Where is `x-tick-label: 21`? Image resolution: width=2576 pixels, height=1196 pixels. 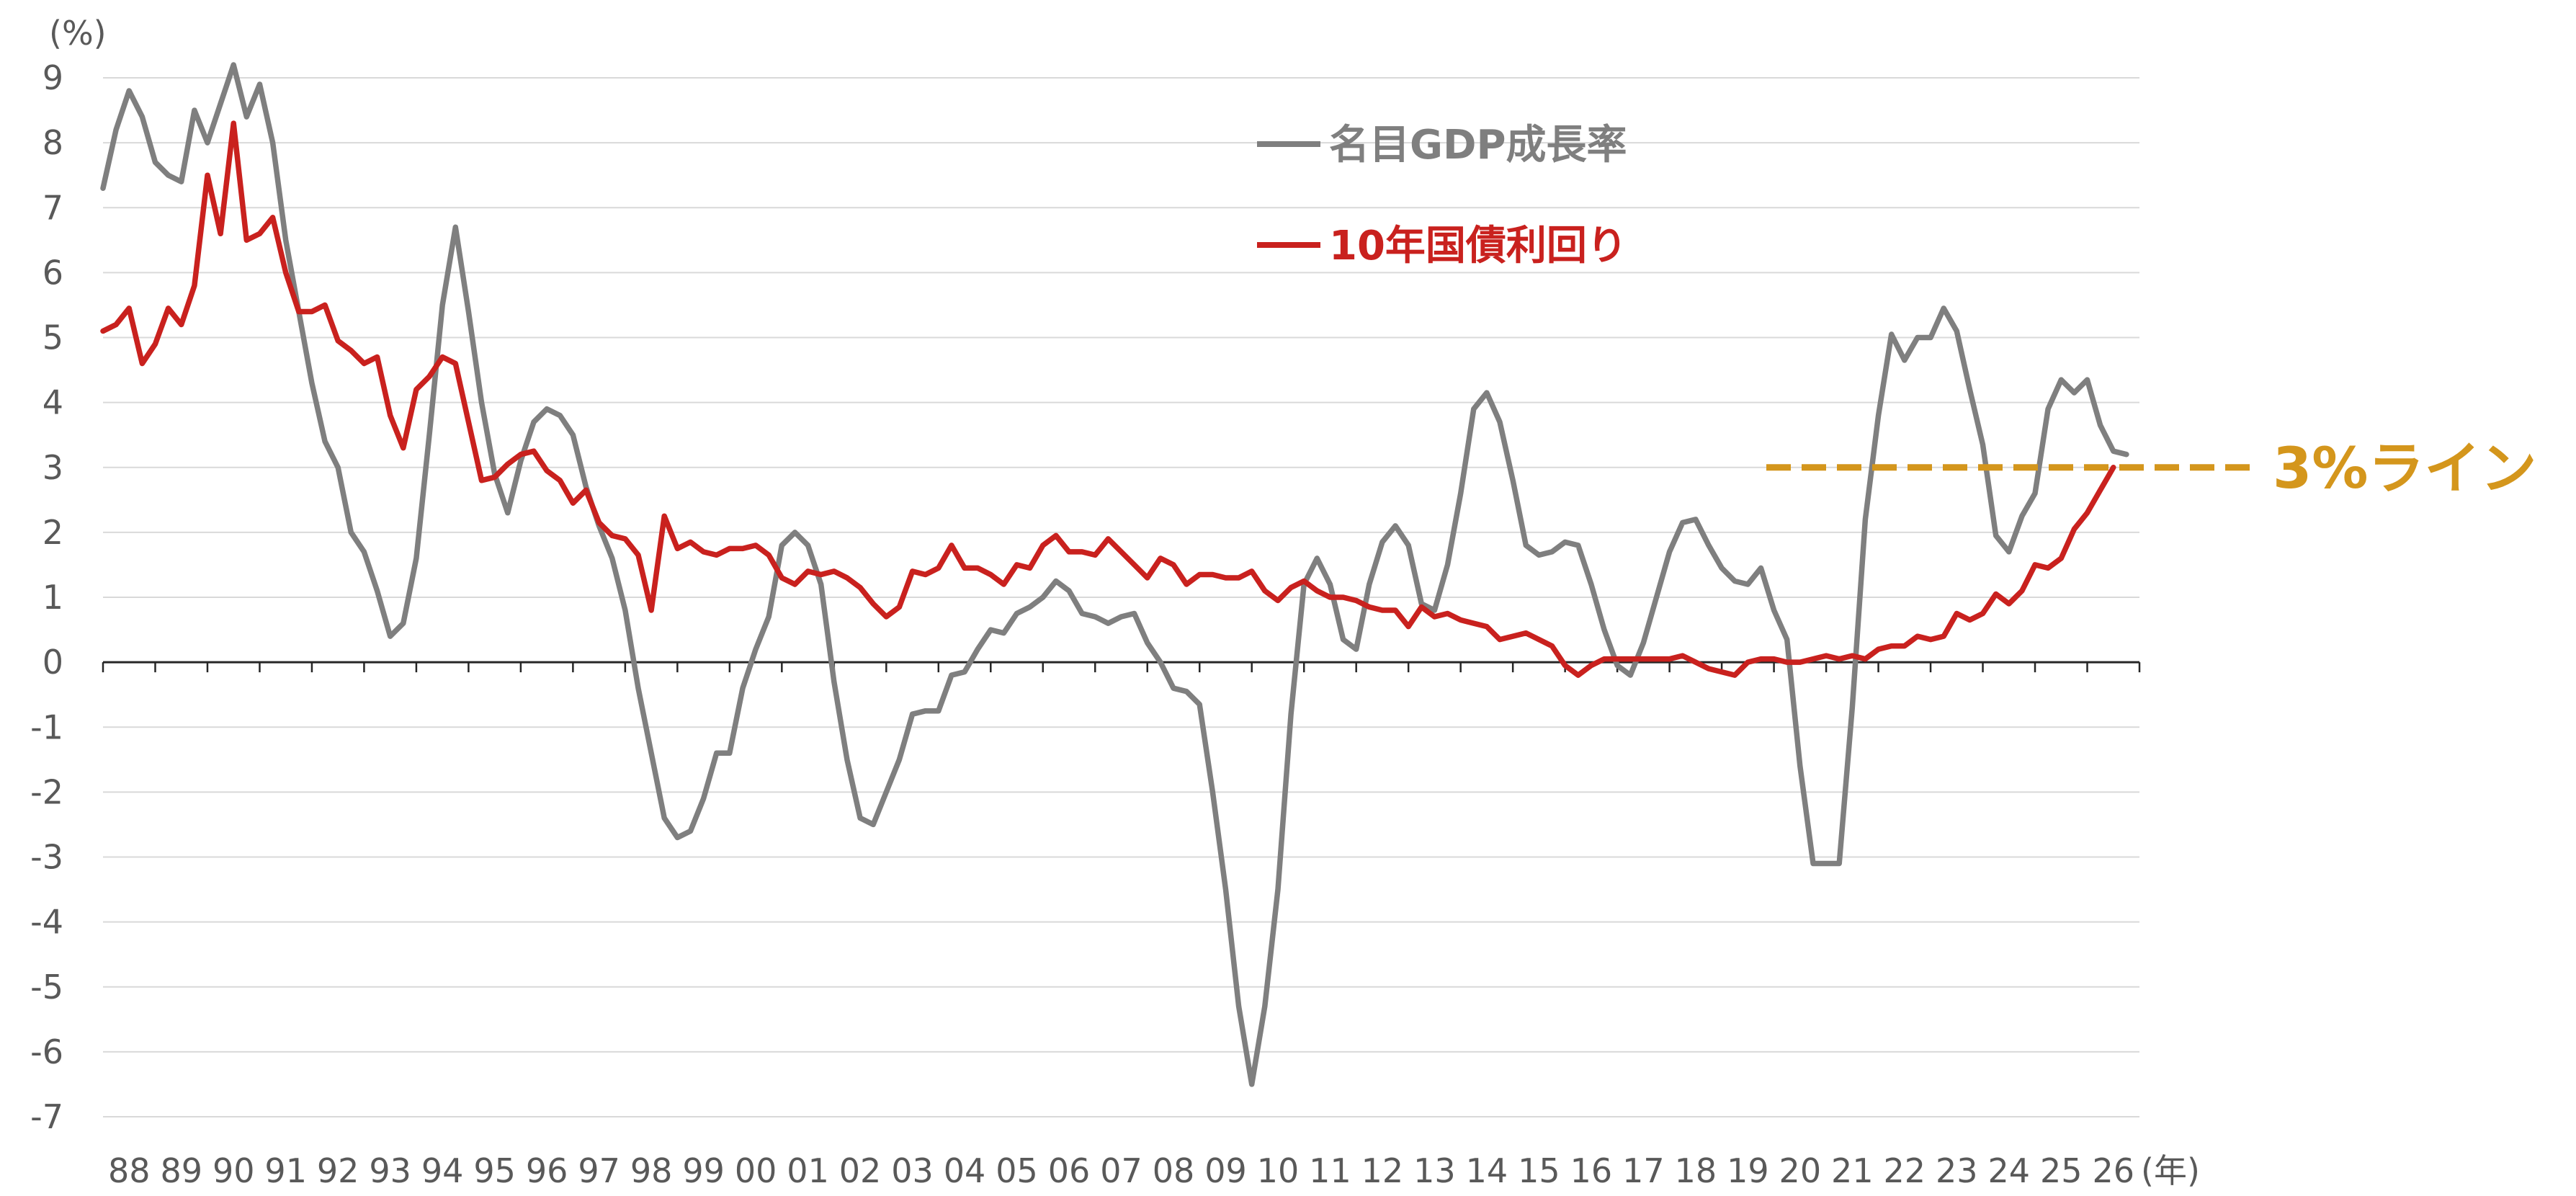 x-tick-label: 21 is located at coordinates (1852, 1170).